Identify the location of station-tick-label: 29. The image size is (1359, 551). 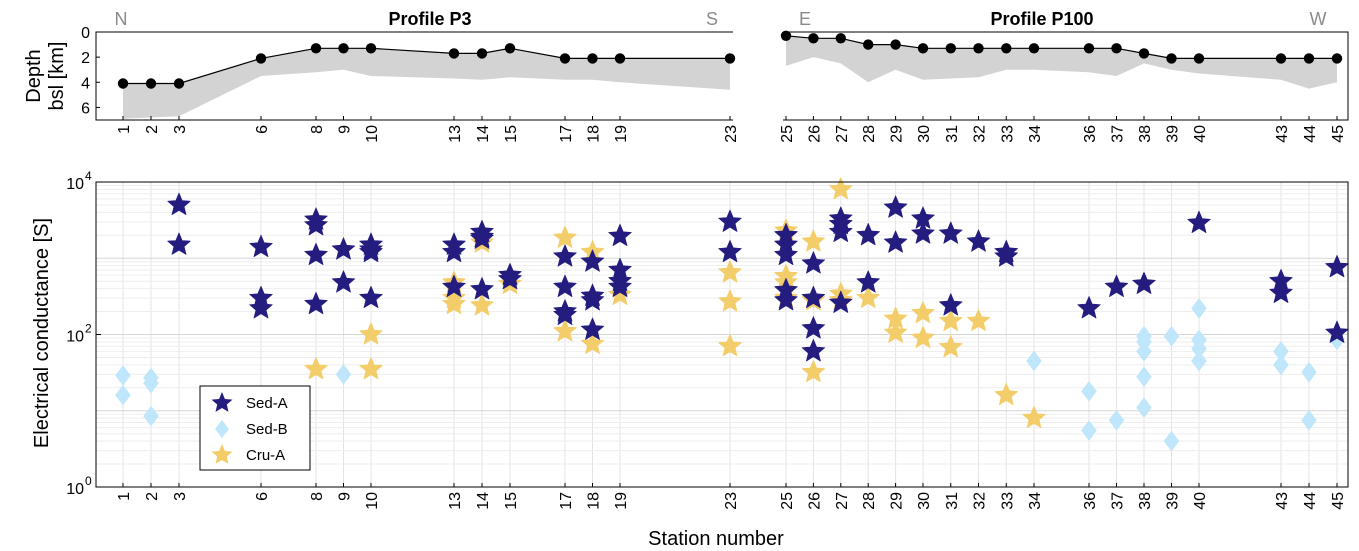
(897, 134).